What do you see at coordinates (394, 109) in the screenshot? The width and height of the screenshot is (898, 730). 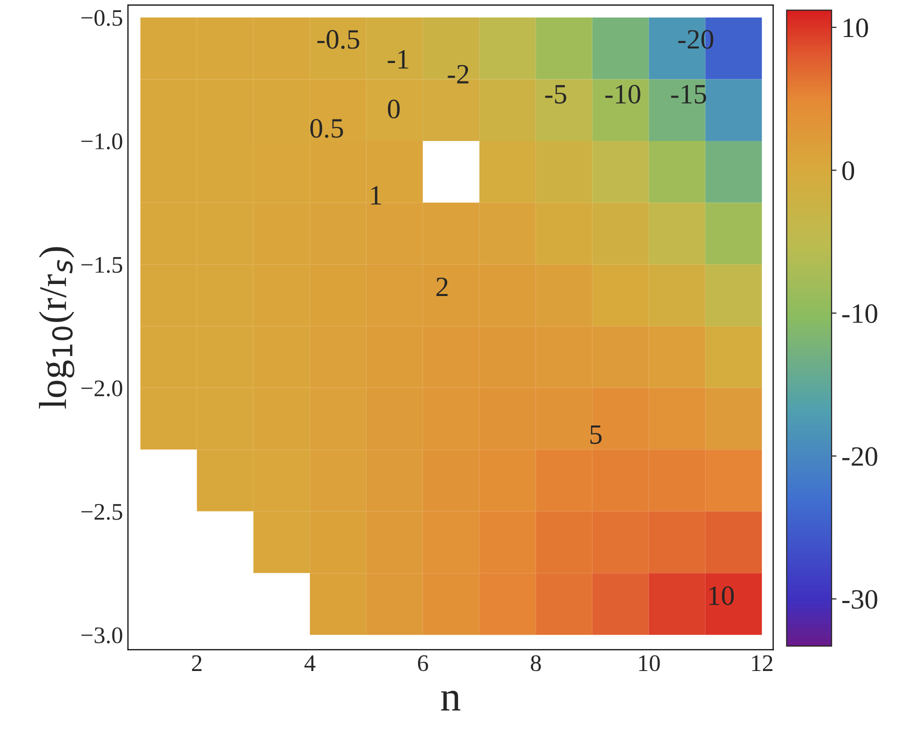 I see `annotation: 0` at bounding box center [394, 109].